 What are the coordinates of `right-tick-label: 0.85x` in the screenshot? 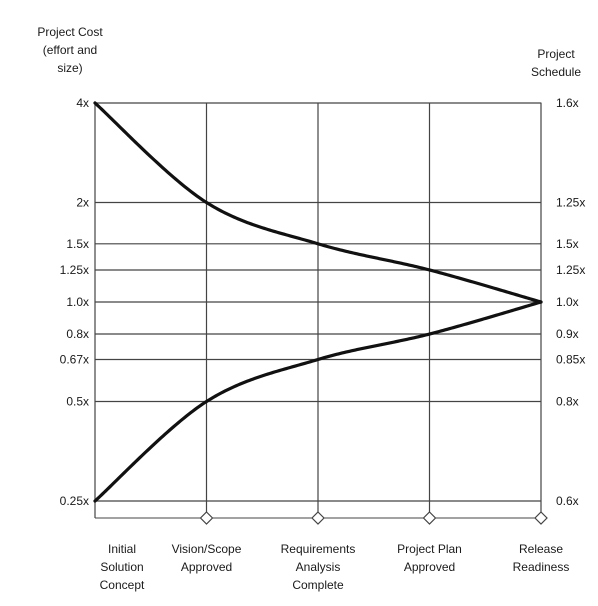 It's located at (570, 359).